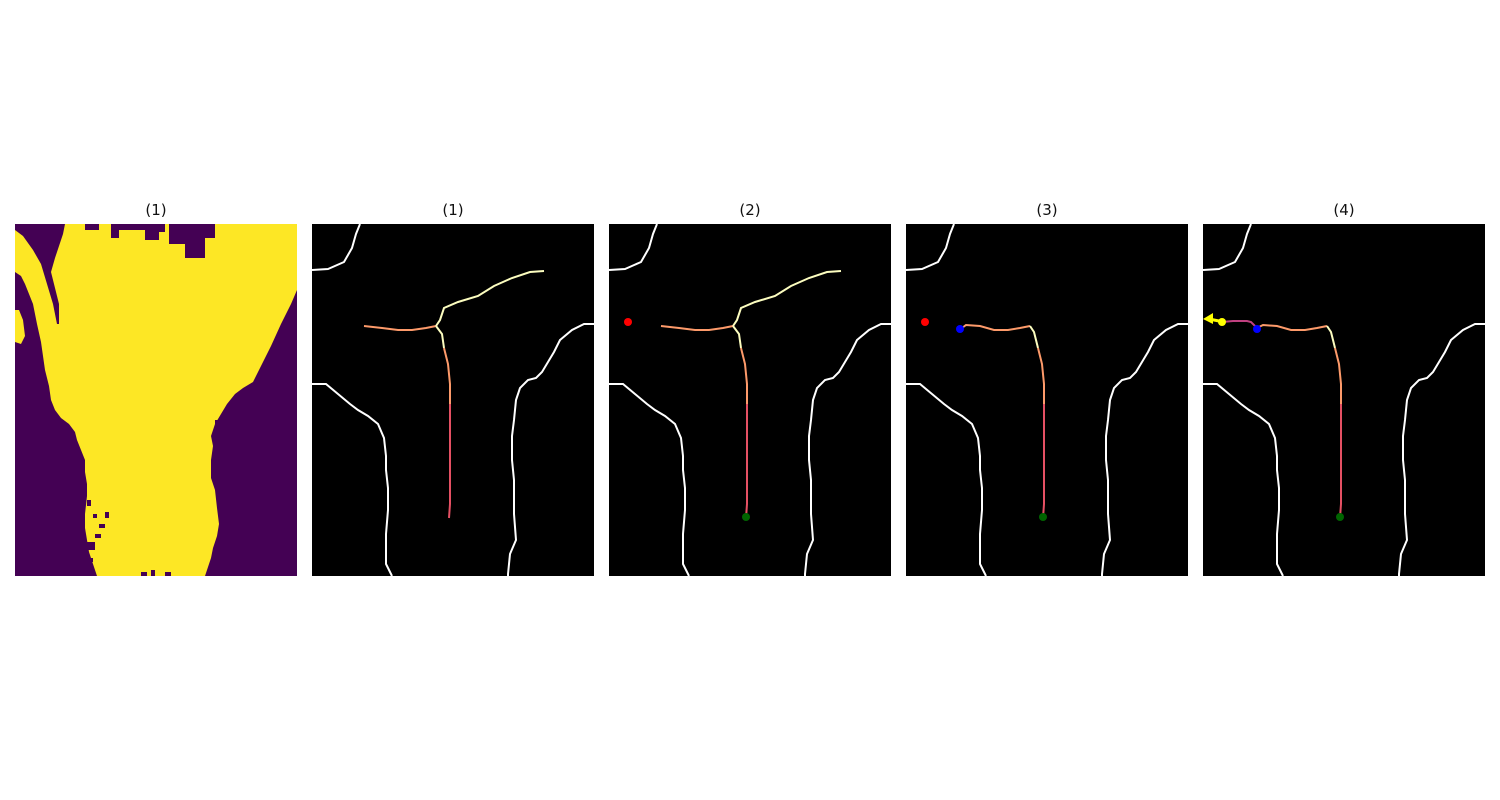 This screenshot has height=800, width=1500. I want to click on mask-left-spur, so click(20, 327).